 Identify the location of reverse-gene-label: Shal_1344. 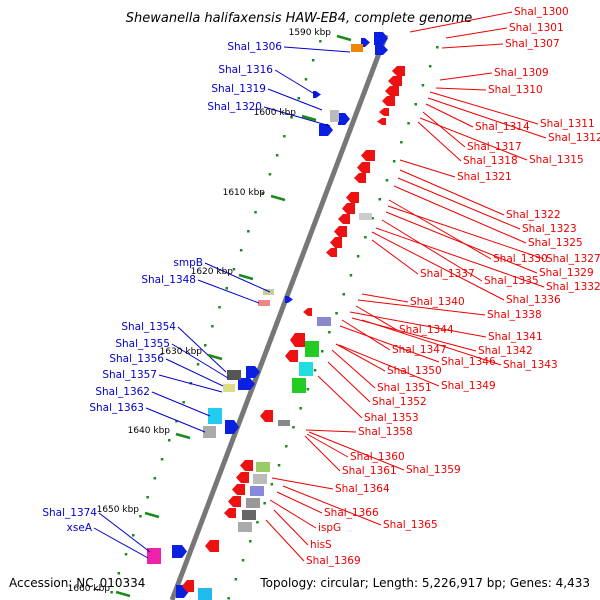
(426, 330).